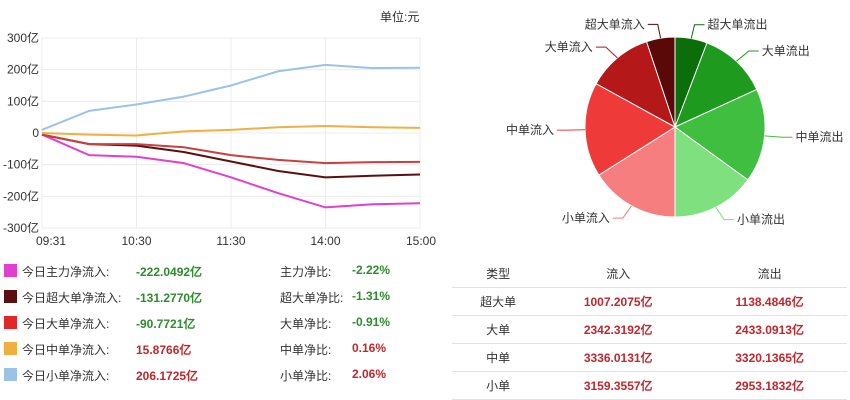 This screenshot has width=850, height=400. What do you see at coordinates (769, 301) in the screenshot?
I see `cell-outflow: 1138.4846亿` at bounding box center [769, 301].